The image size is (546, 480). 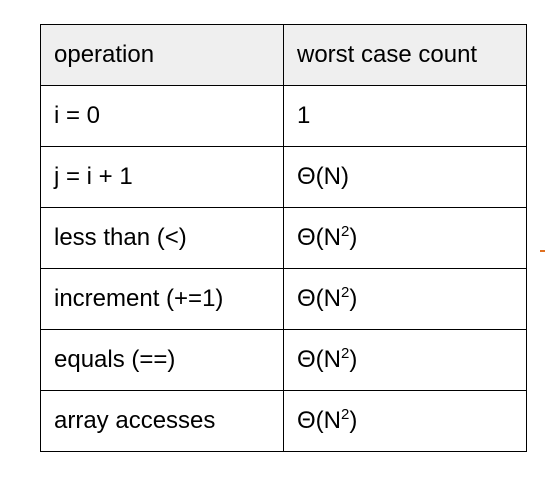 I want to click on count-base: Θ(N), so click(x=323, y=176).